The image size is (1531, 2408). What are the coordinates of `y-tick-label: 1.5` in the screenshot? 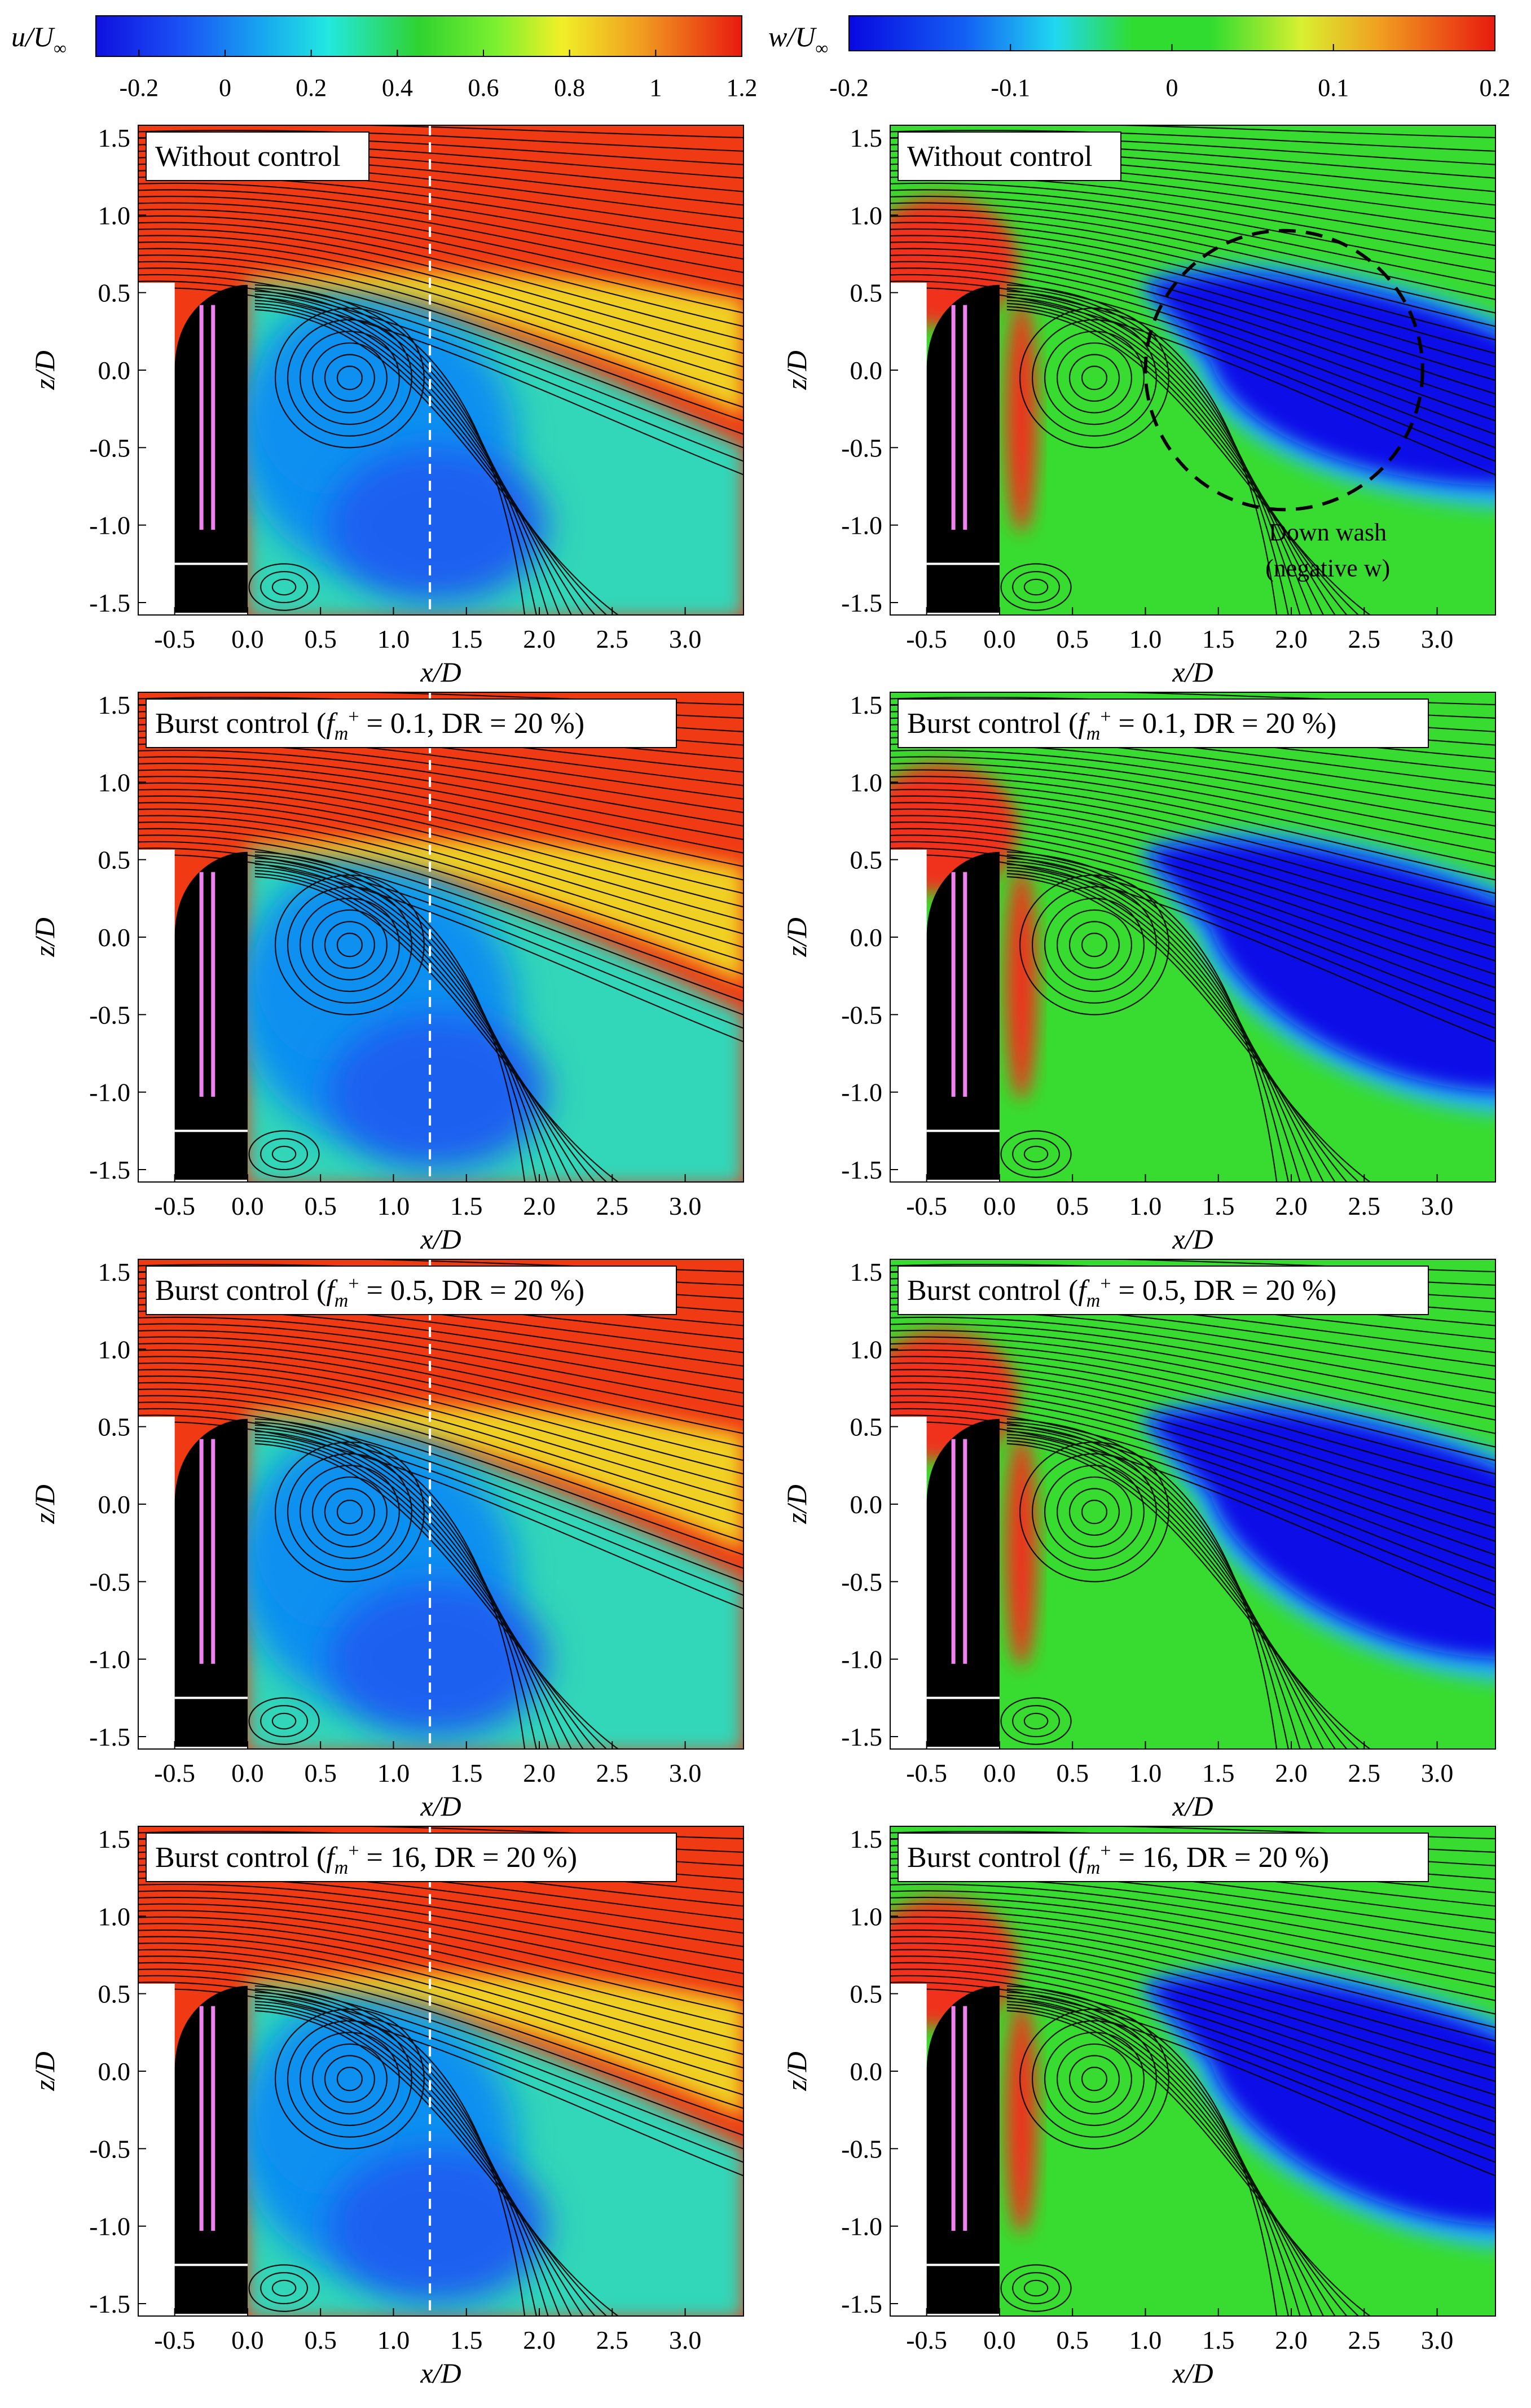 It's located at (114, 138).